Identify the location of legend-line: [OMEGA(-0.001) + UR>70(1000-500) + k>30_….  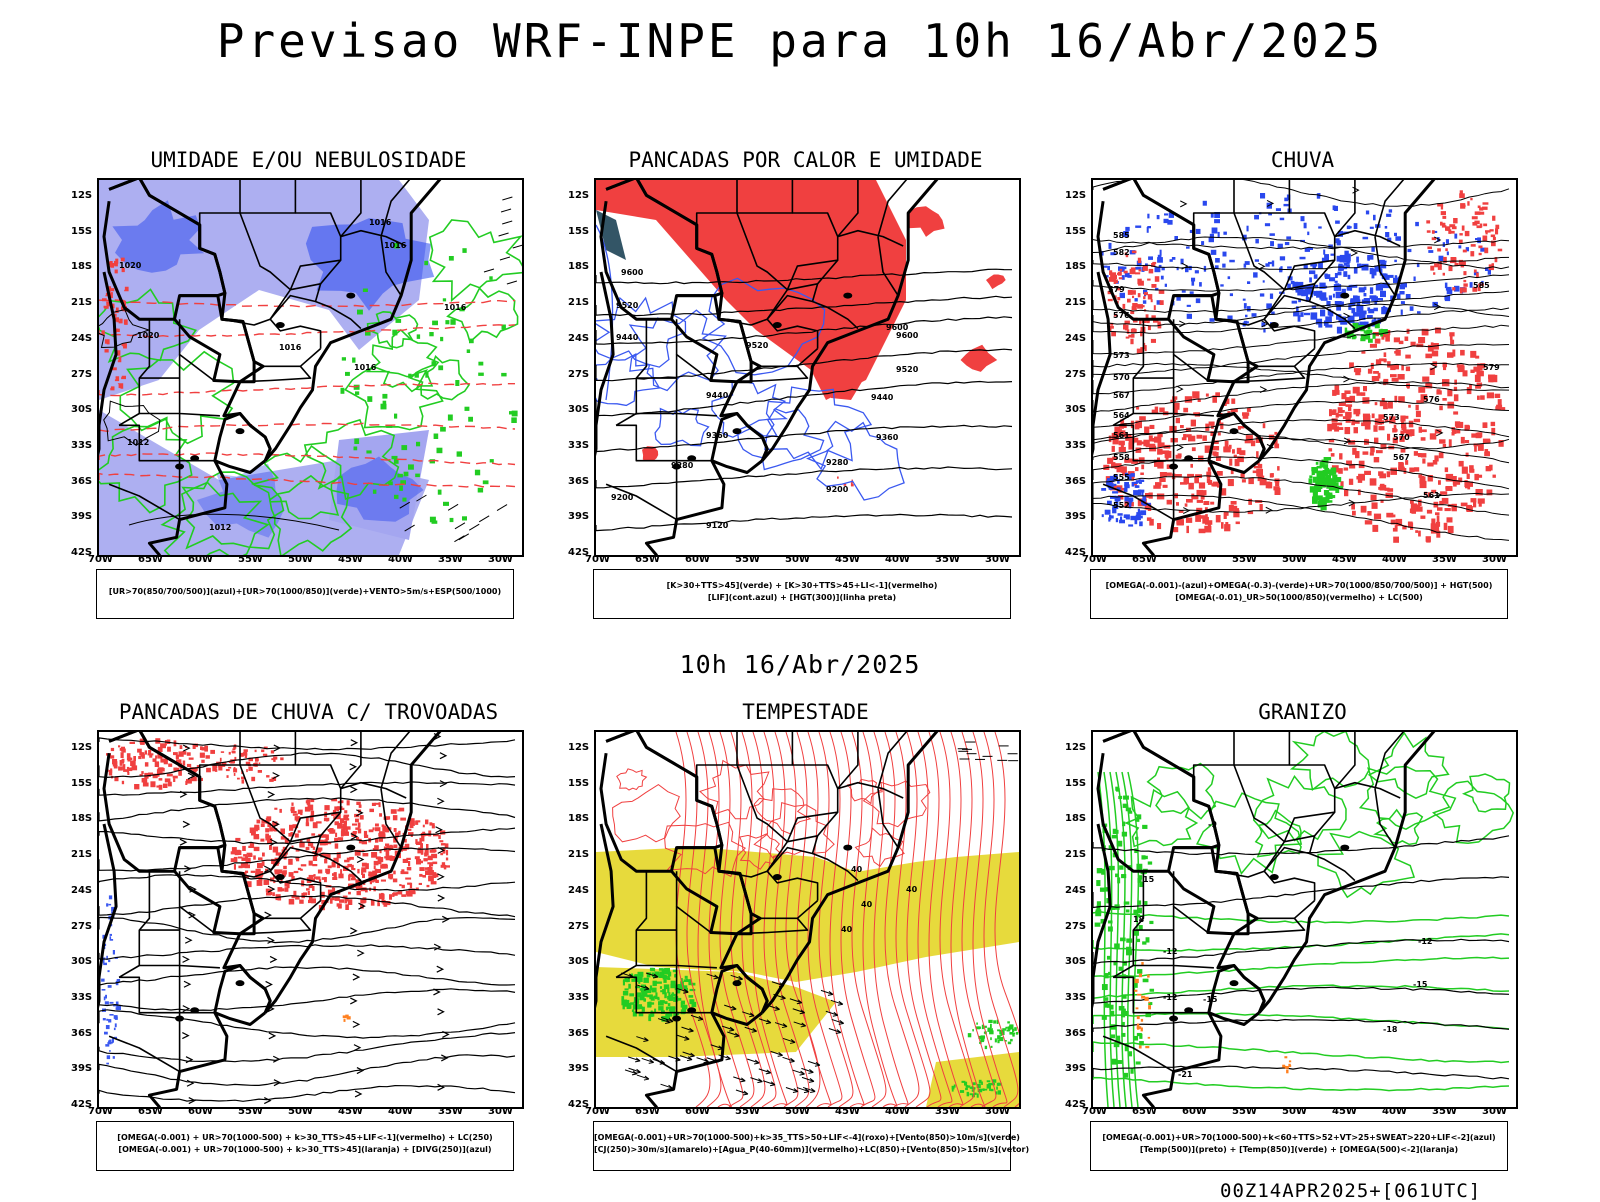
(305, 1149).